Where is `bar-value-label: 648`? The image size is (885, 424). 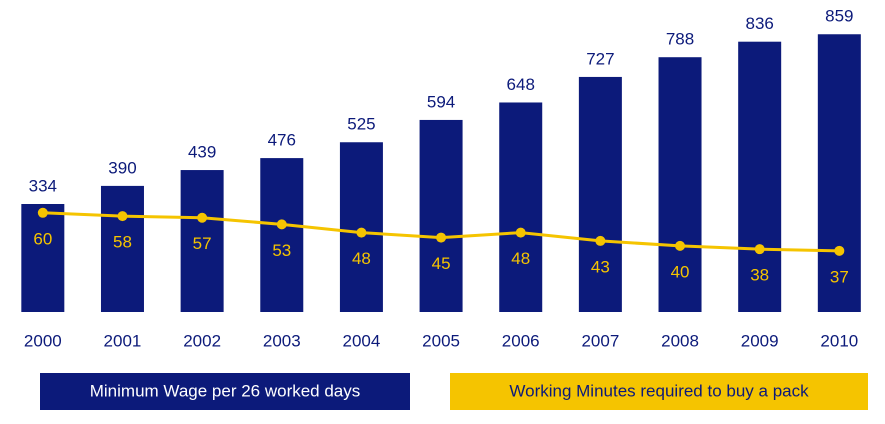 bar-value-label: 648 is located at coordinates (521, 84).